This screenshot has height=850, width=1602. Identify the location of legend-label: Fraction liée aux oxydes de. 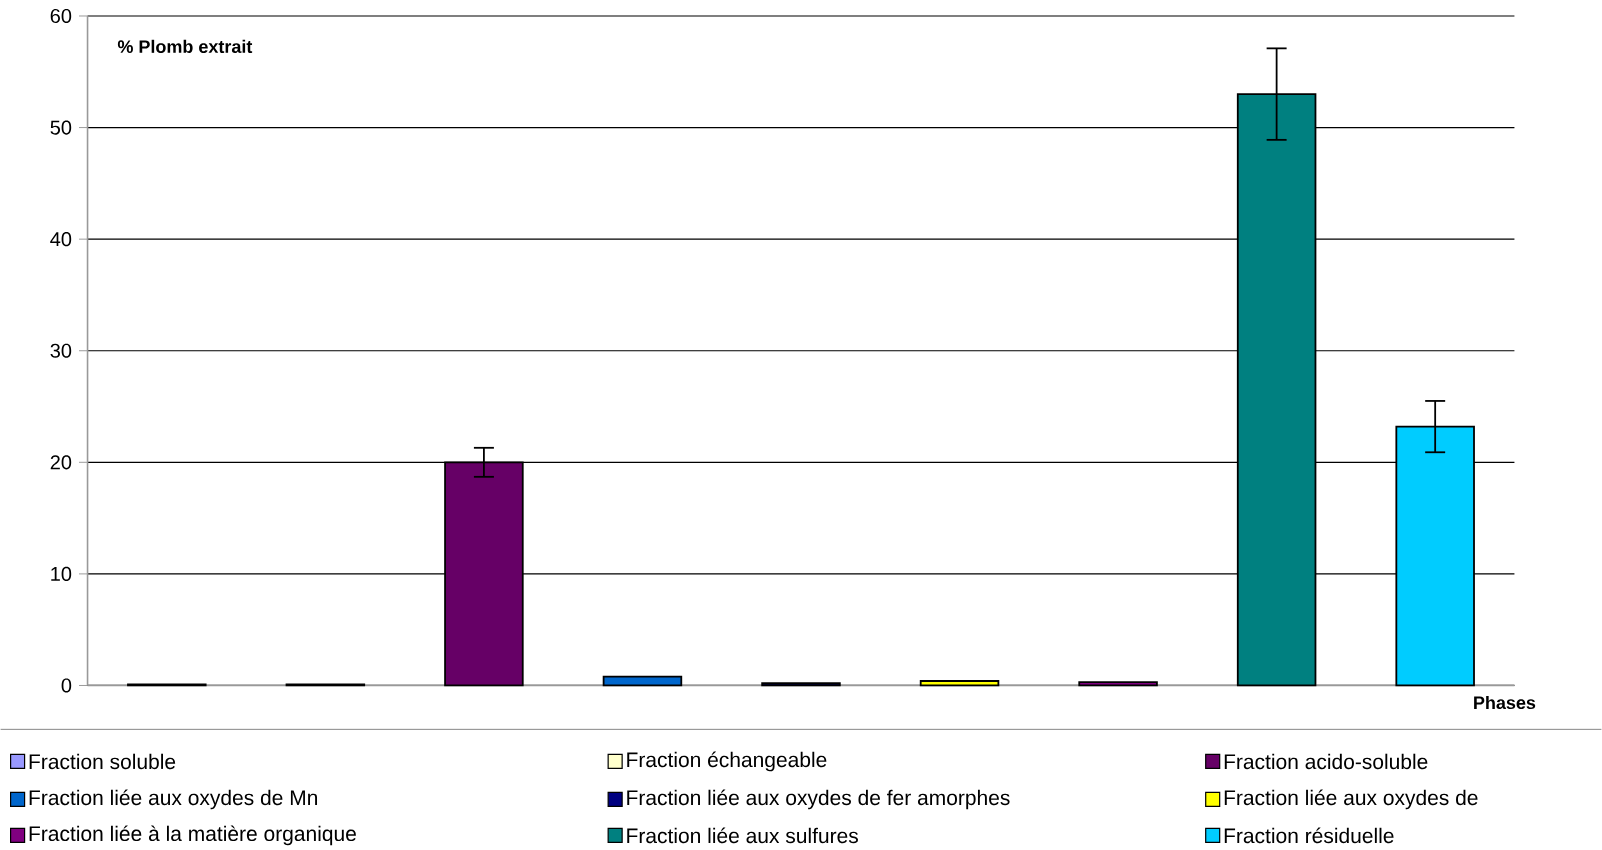
(1351, 799).